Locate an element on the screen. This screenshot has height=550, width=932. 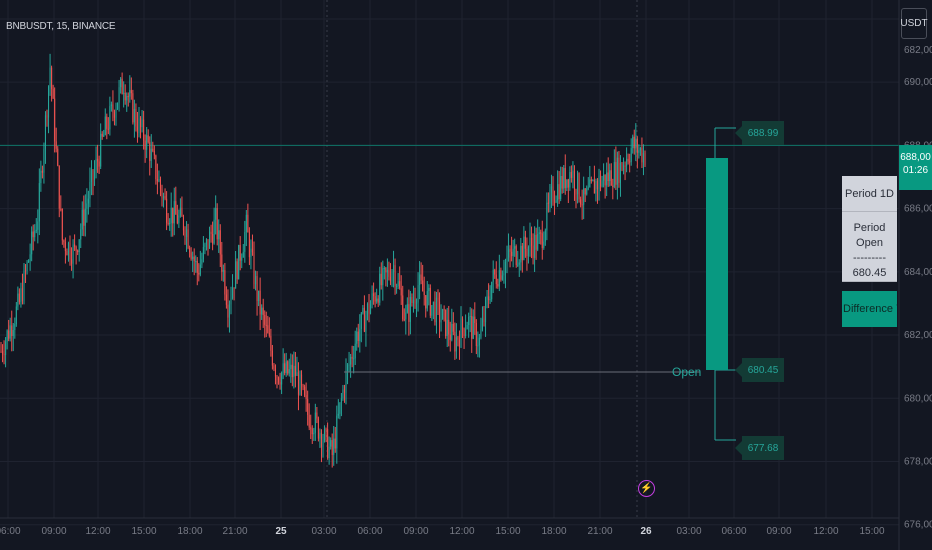
price-axis-label: 682,00 is located at coordinates (918, 335).